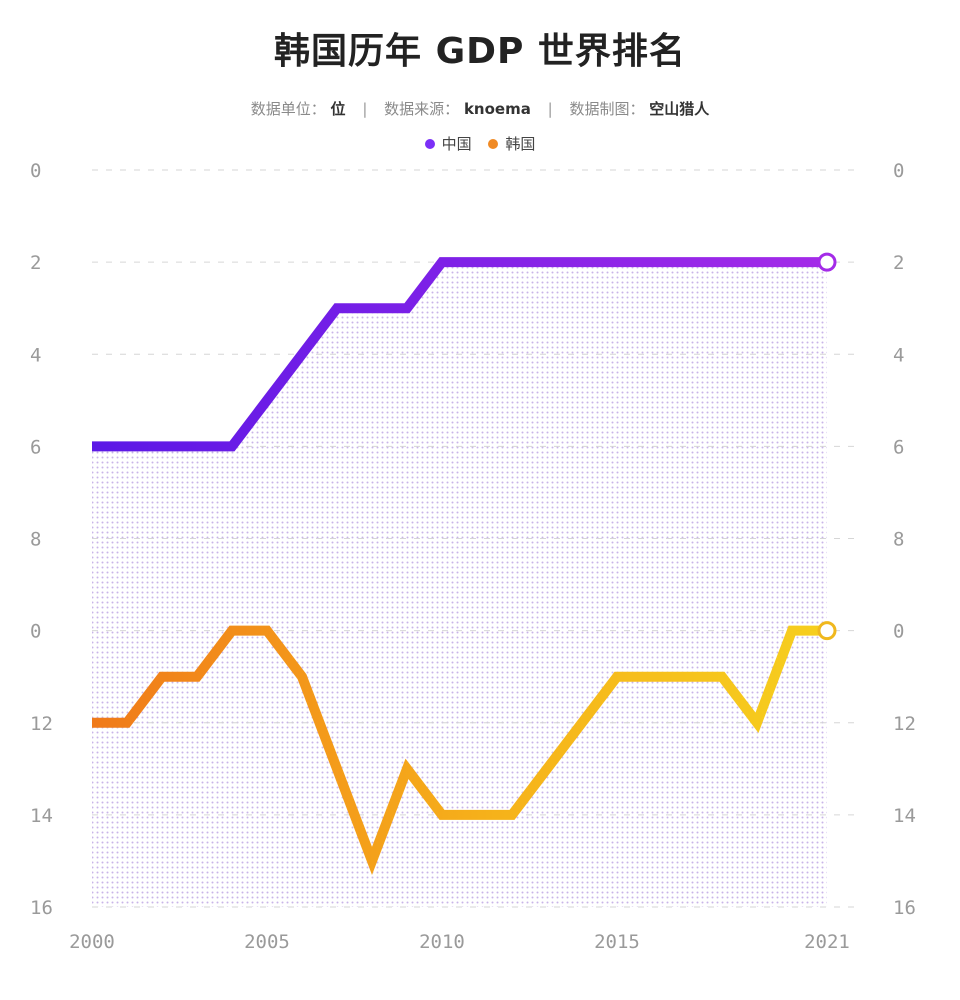 The height and width of the screenshot is (1000, 960). I want to click on unit-label: 数据单位：, so click(288, 109).